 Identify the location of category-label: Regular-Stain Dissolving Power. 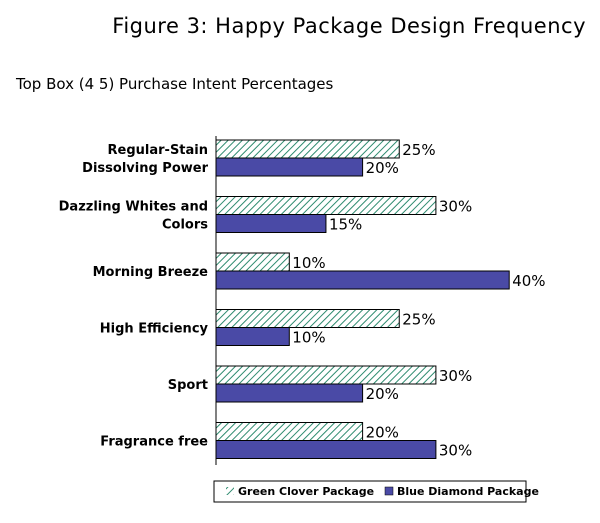
(145, 159).